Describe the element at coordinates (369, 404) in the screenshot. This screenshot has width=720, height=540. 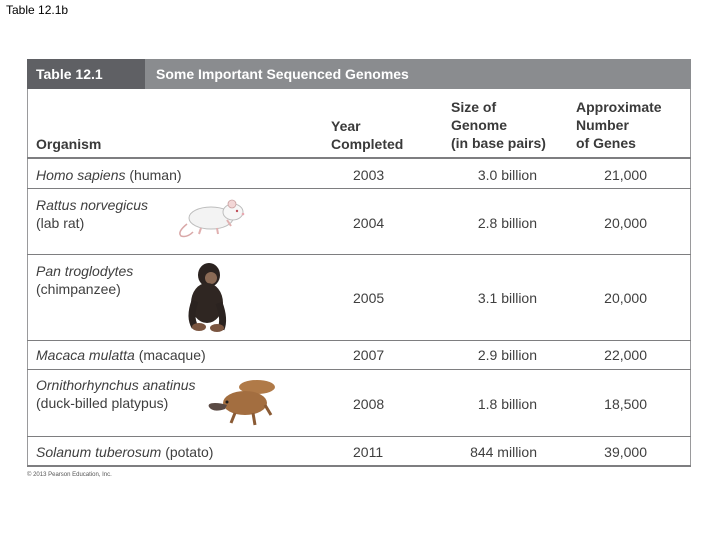
I see `row-platypus-year: 2008` at that location.